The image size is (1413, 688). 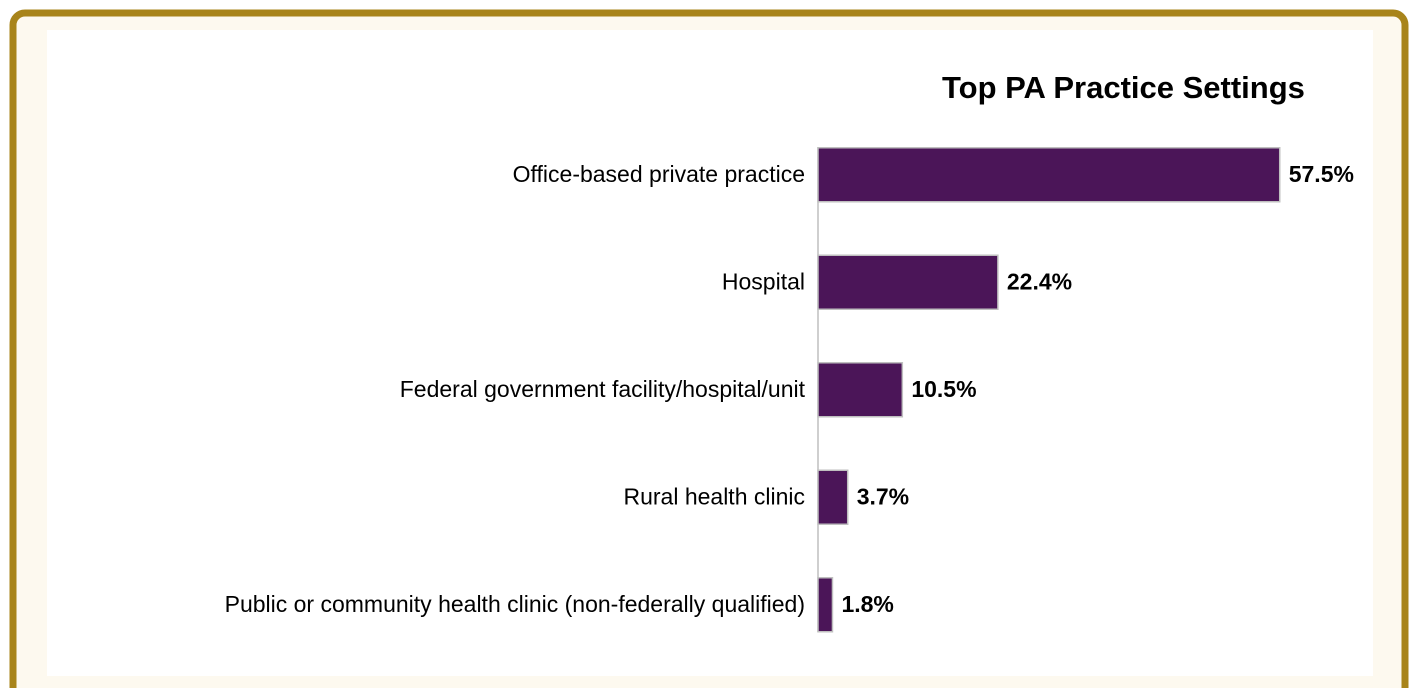 What do you see at coordinates (883, 496) in the screenshot?
I see `value-label: 3.7%` at bounding box center [883, 496].